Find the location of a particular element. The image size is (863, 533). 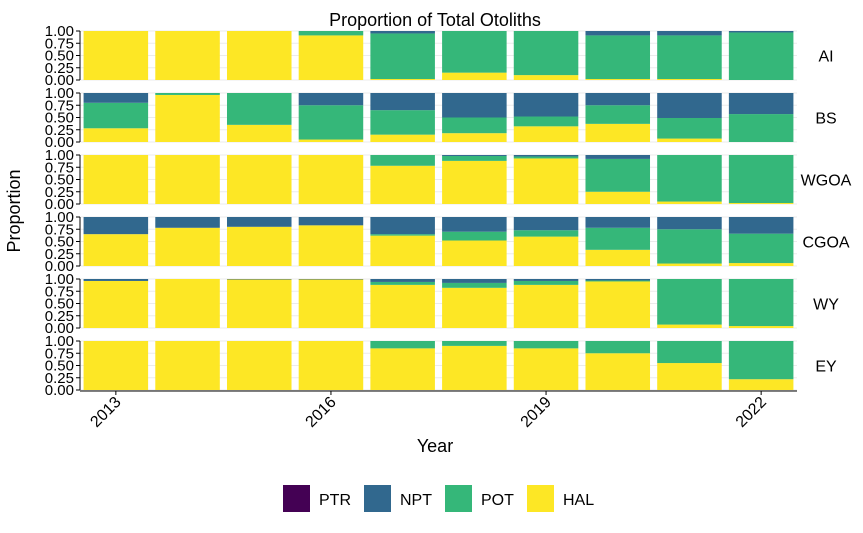

bar-wy-2017-hal is located at coordinates (402, 306).